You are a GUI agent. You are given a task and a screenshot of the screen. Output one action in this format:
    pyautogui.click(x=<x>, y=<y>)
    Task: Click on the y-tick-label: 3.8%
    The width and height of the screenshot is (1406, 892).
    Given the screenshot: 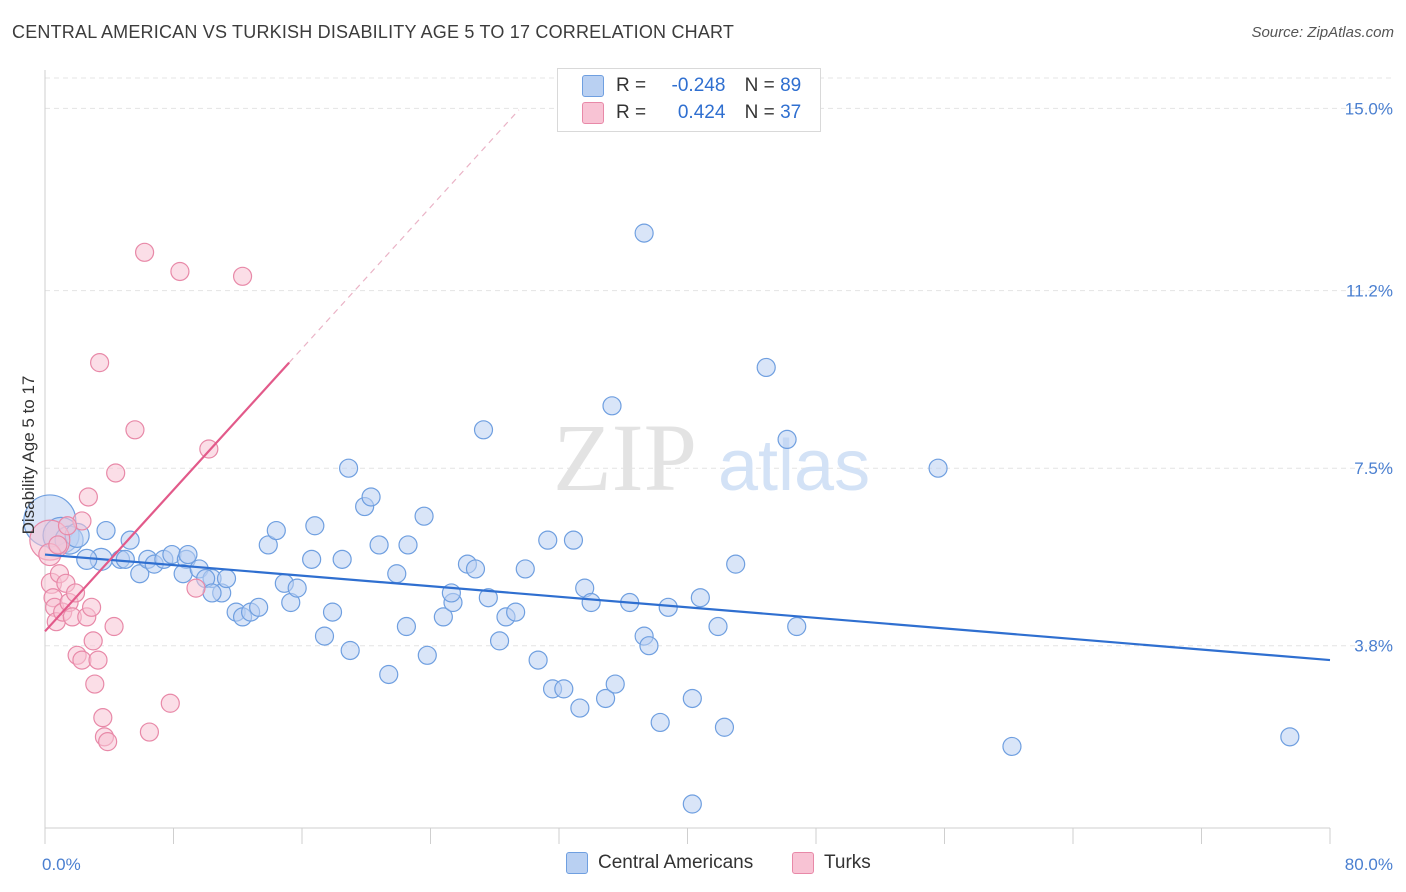 What is the action you would take?
    pyautogui.click(x=1373, y=646)
    